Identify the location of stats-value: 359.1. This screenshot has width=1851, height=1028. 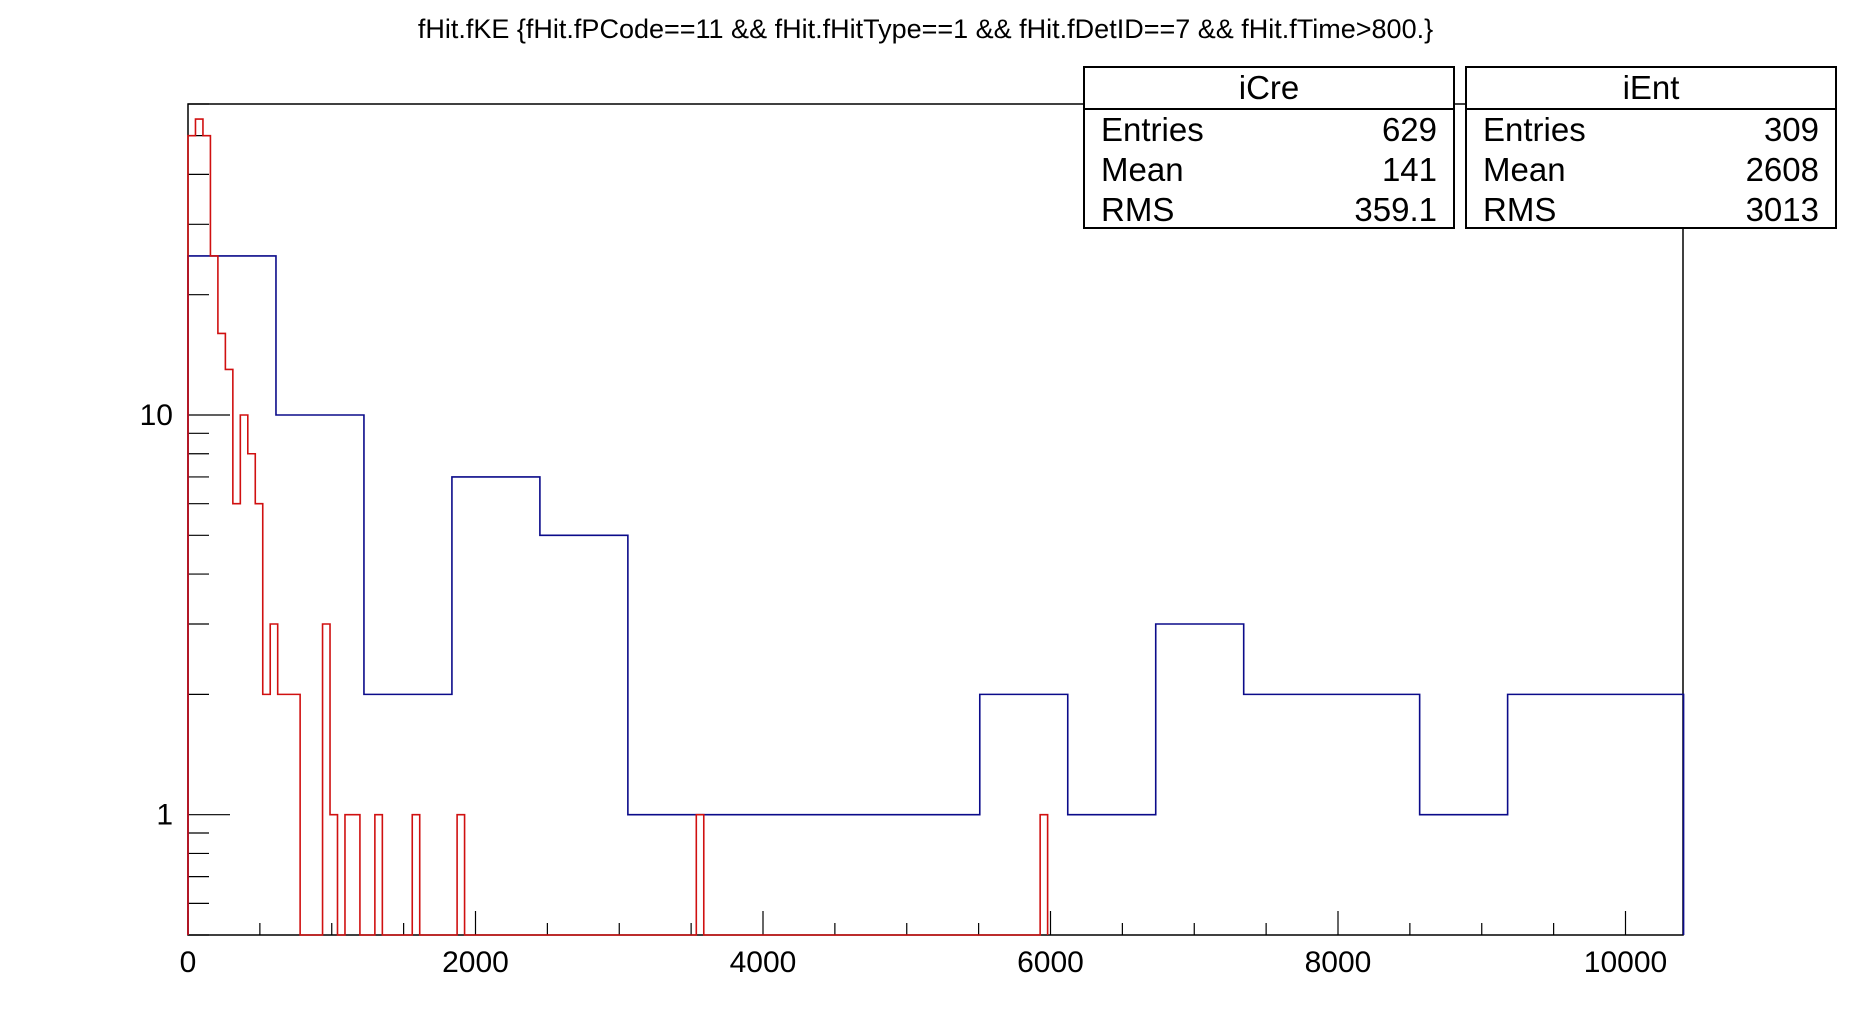
(1395, 209).